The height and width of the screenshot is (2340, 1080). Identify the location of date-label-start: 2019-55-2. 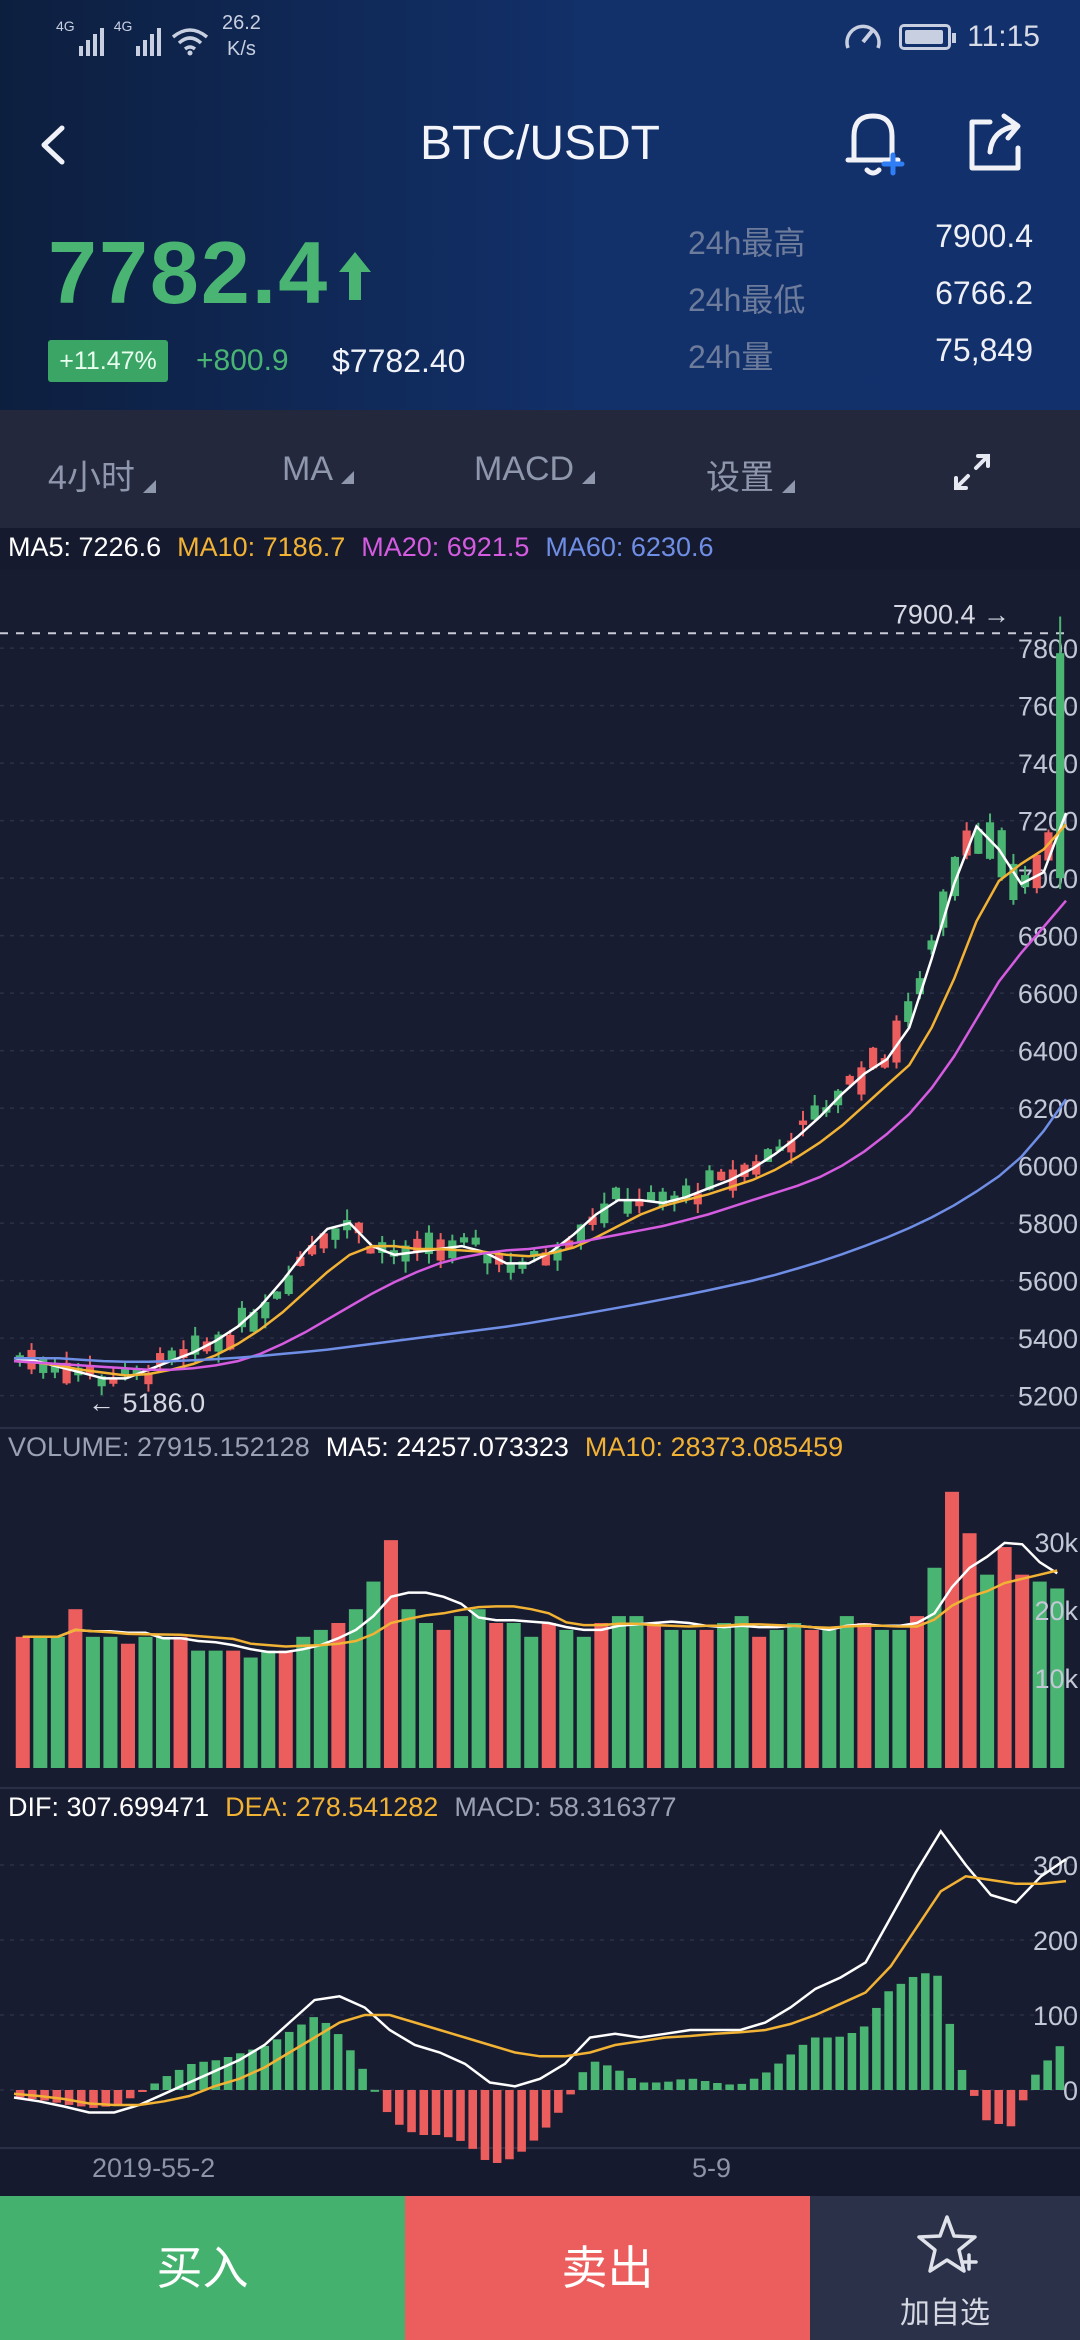
(154, 2168).